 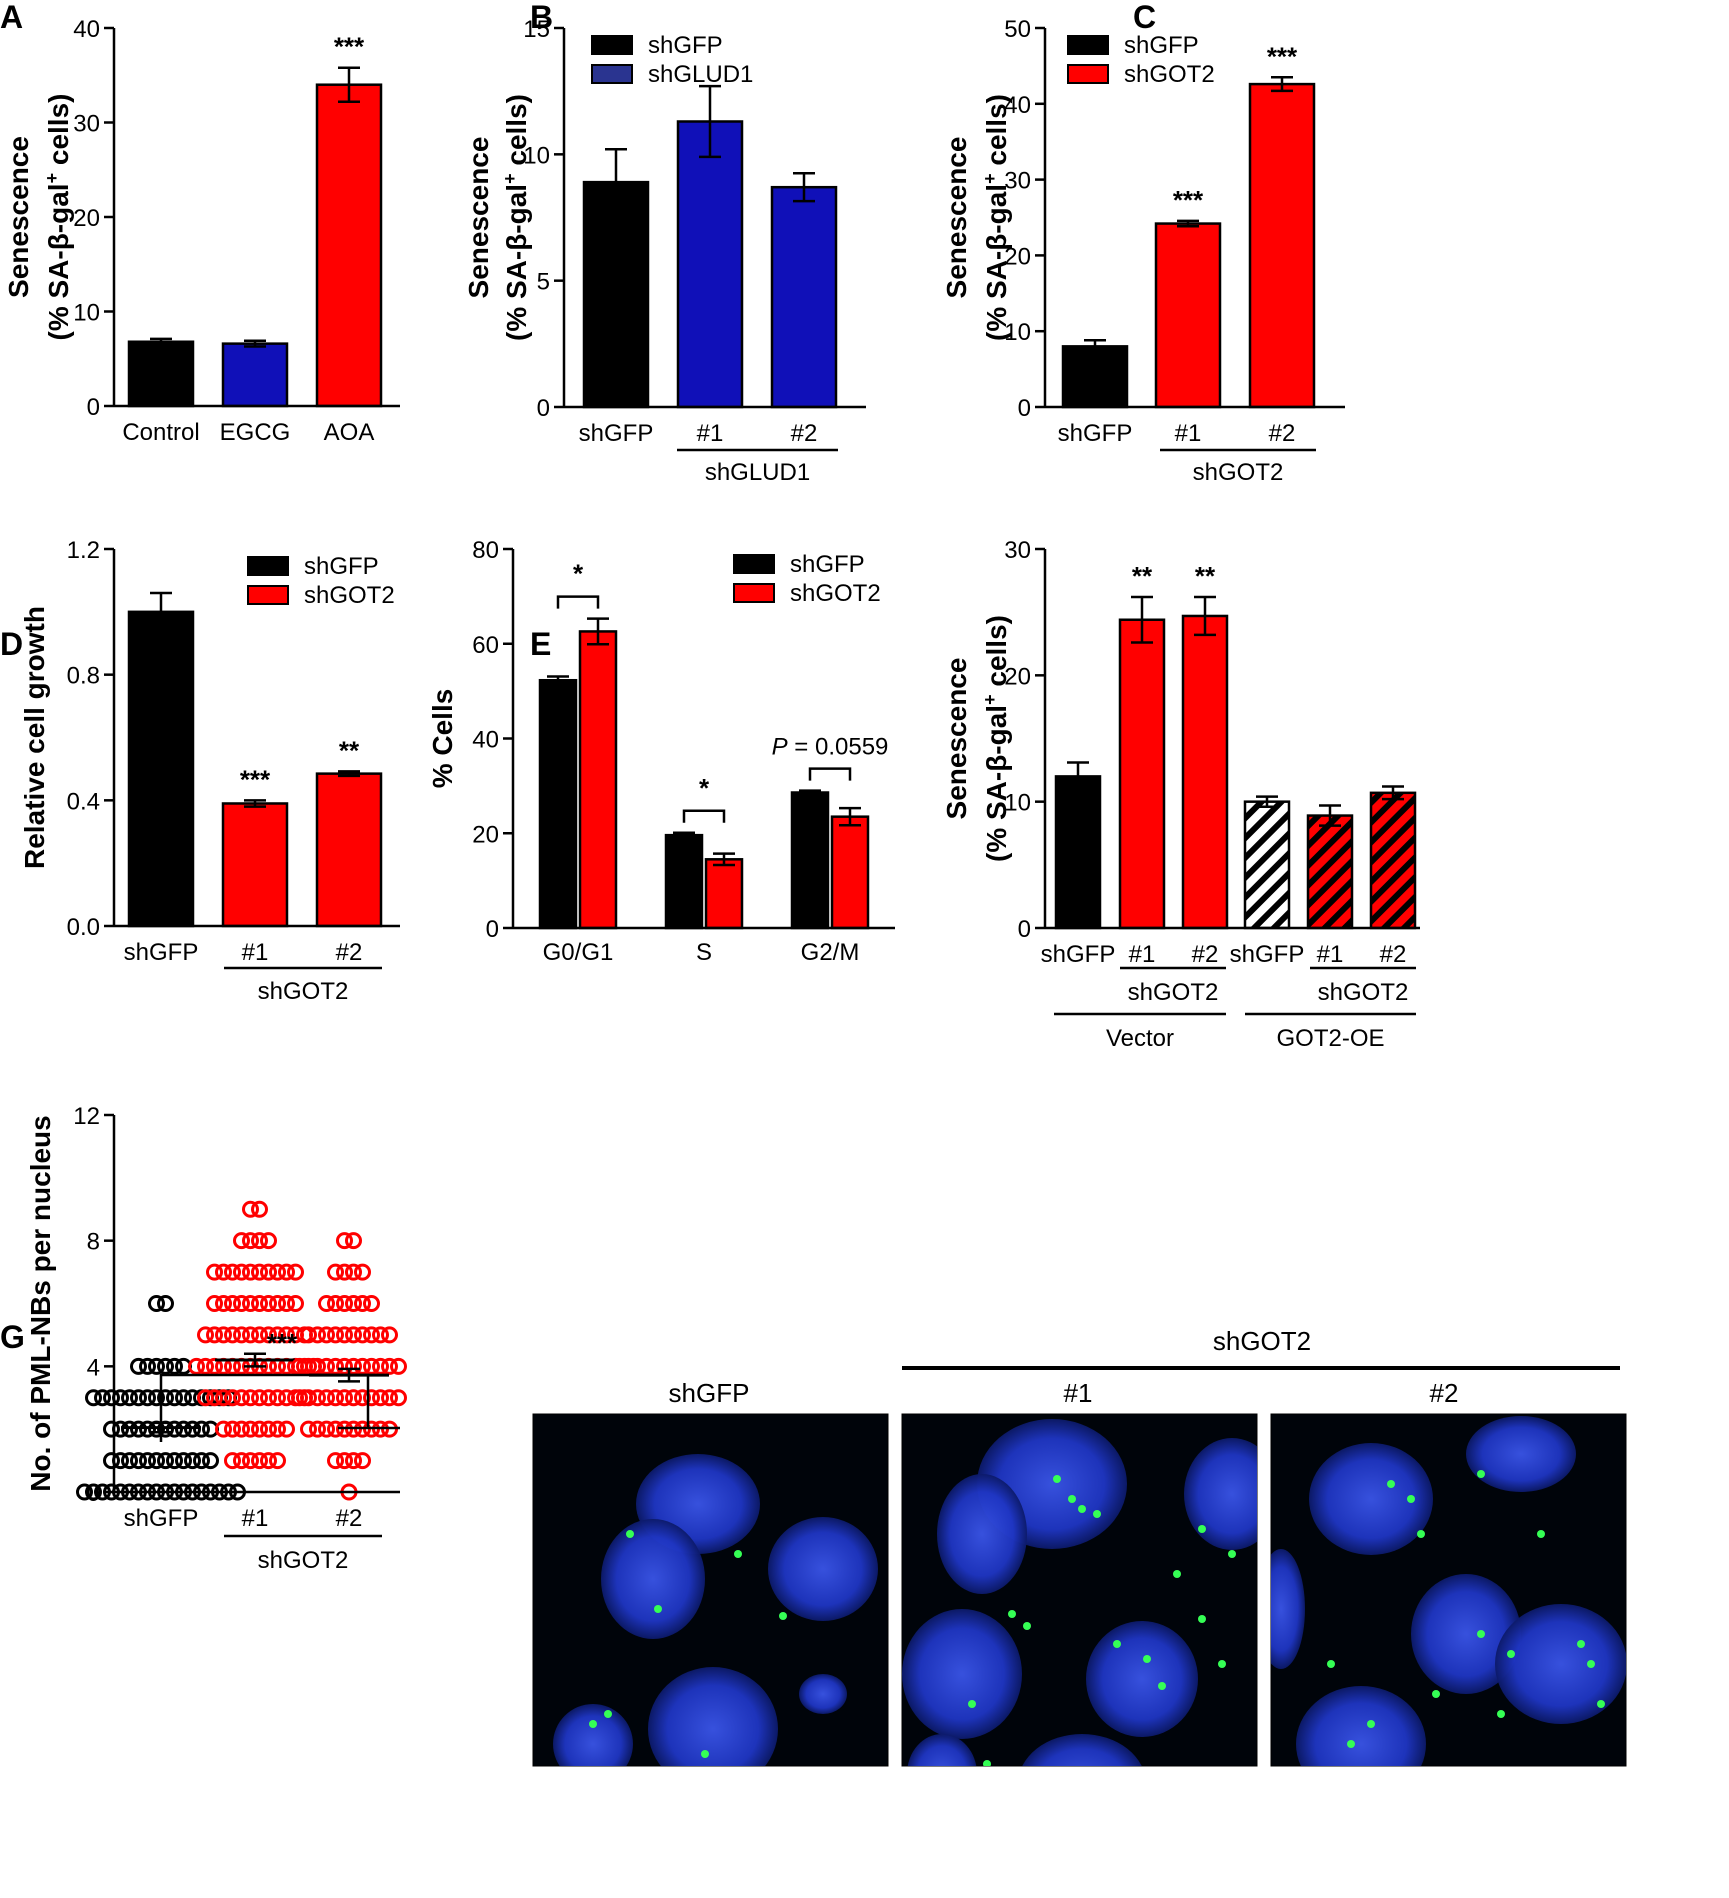 I want to click on group-label-F: shGOT2, so click(x=1173, y=992).